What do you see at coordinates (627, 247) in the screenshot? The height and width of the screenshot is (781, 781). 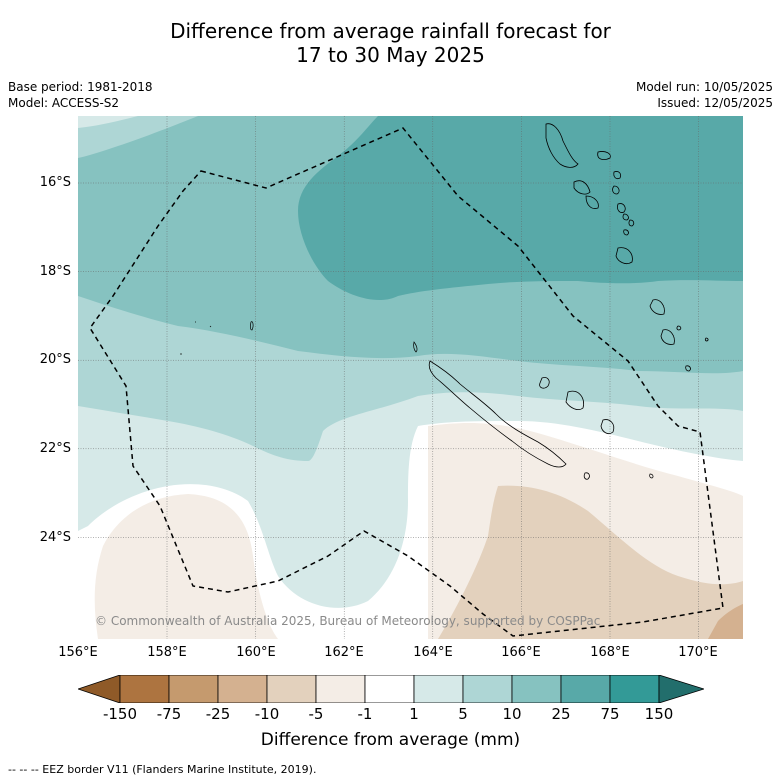 I see `vanuatu-islands` at bounding box center [627, 247].